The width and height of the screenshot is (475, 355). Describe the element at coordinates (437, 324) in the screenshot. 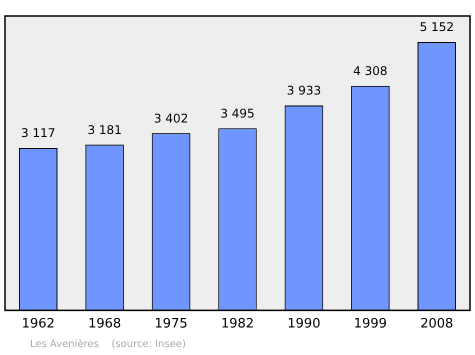

I see `x-tick-label: 2008` at that location.